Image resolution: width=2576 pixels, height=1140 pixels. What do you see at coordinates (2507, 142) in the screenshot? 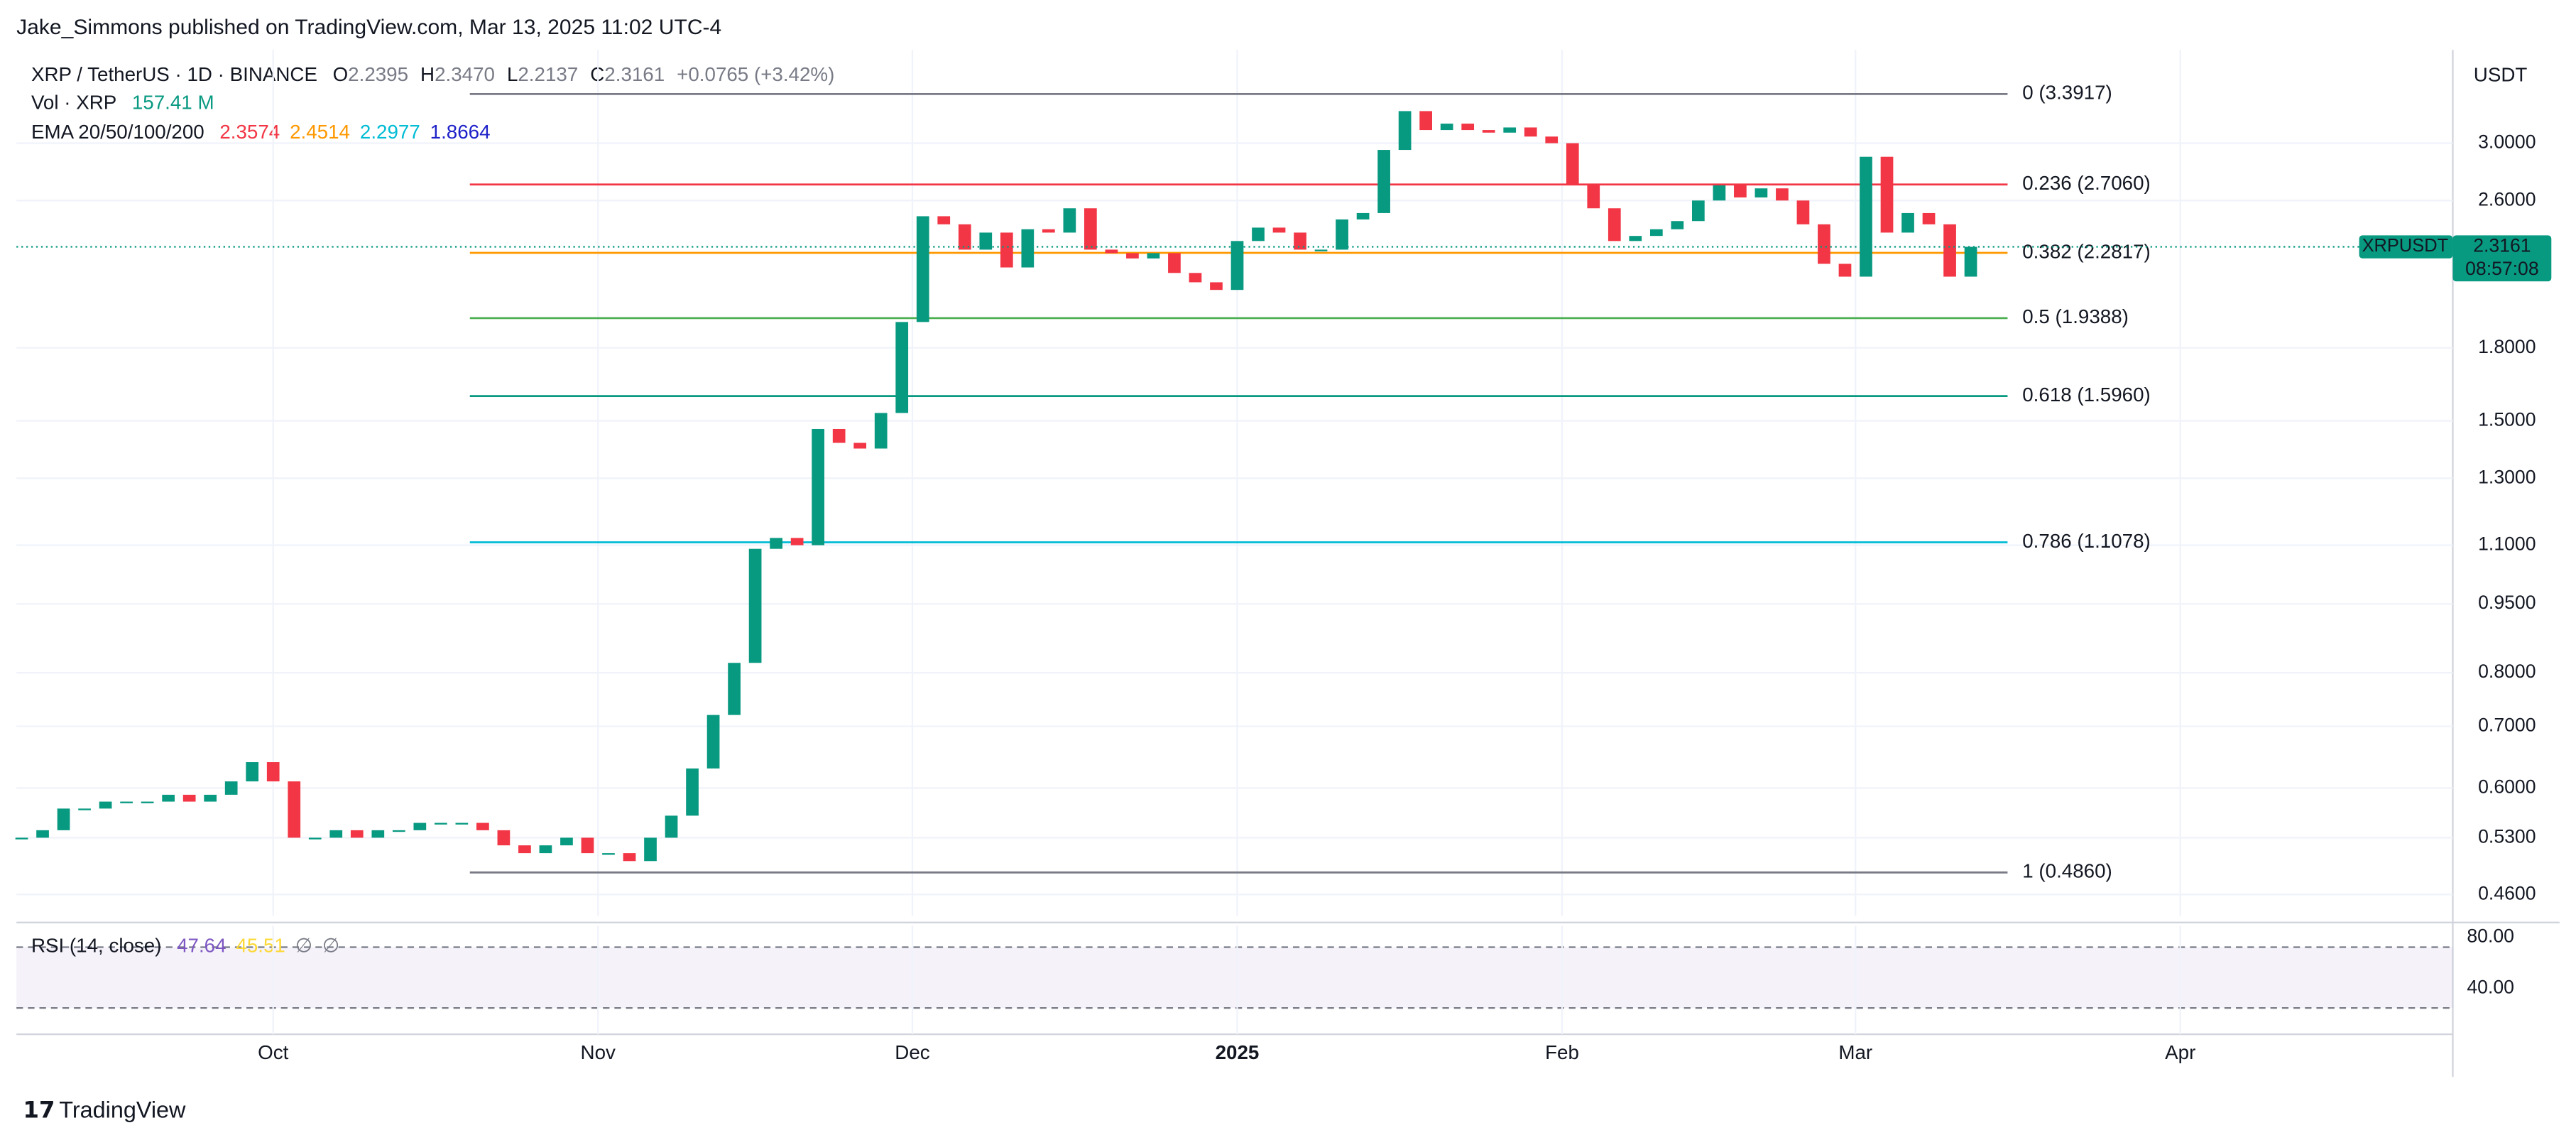
I see `y-tick-label: 3.0000` at bounding box center [2507, 142].